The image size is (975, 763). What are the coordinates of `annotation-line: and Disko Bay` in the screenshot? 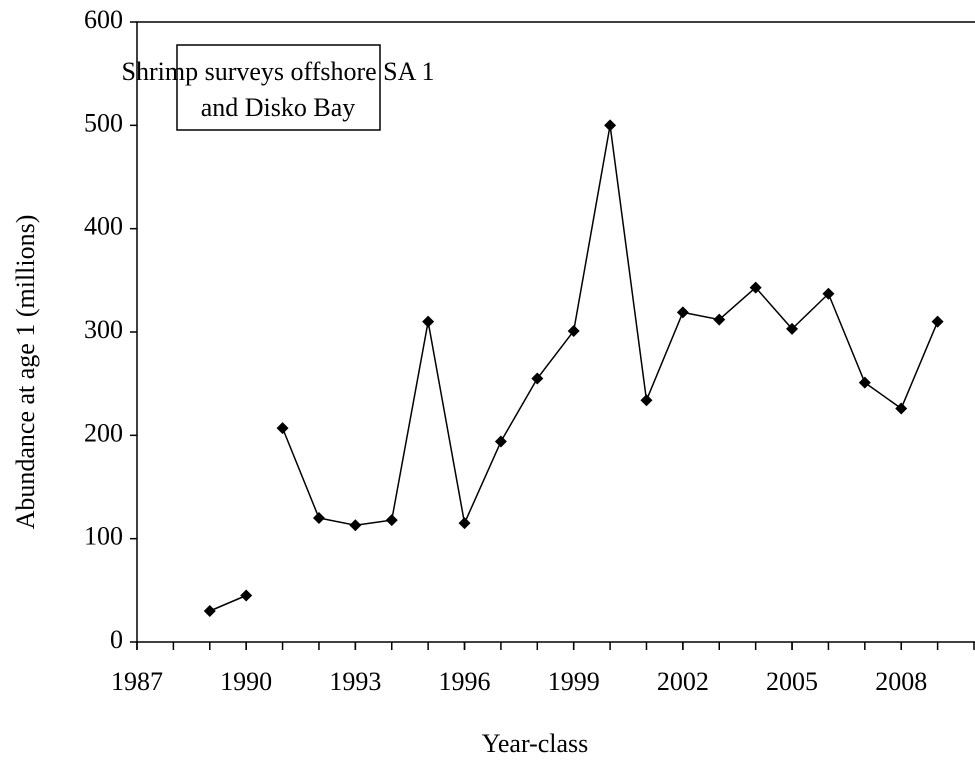 It's located at (278, 107).